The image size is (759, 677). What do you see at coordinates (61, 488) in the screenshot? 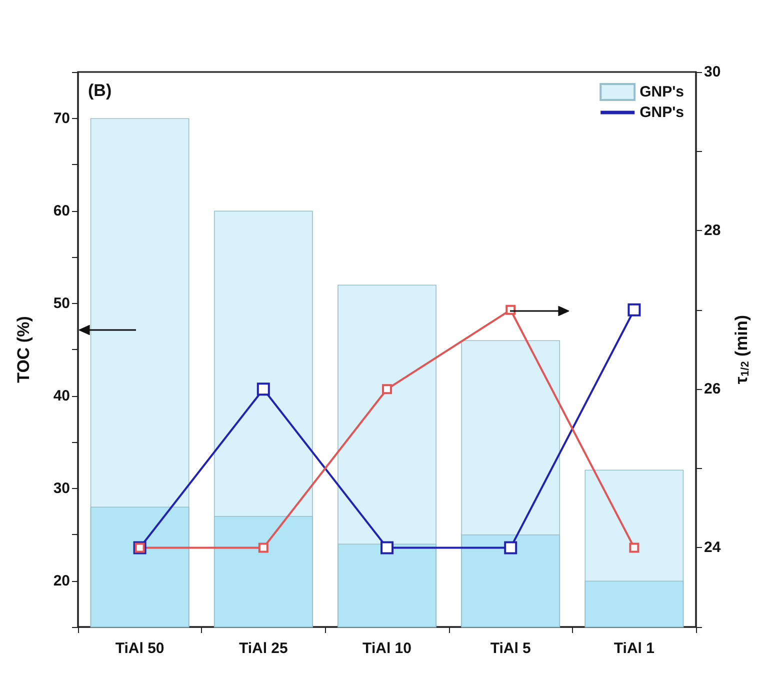
I see `y-tick-label: 30` at bounding box center [61, 488].